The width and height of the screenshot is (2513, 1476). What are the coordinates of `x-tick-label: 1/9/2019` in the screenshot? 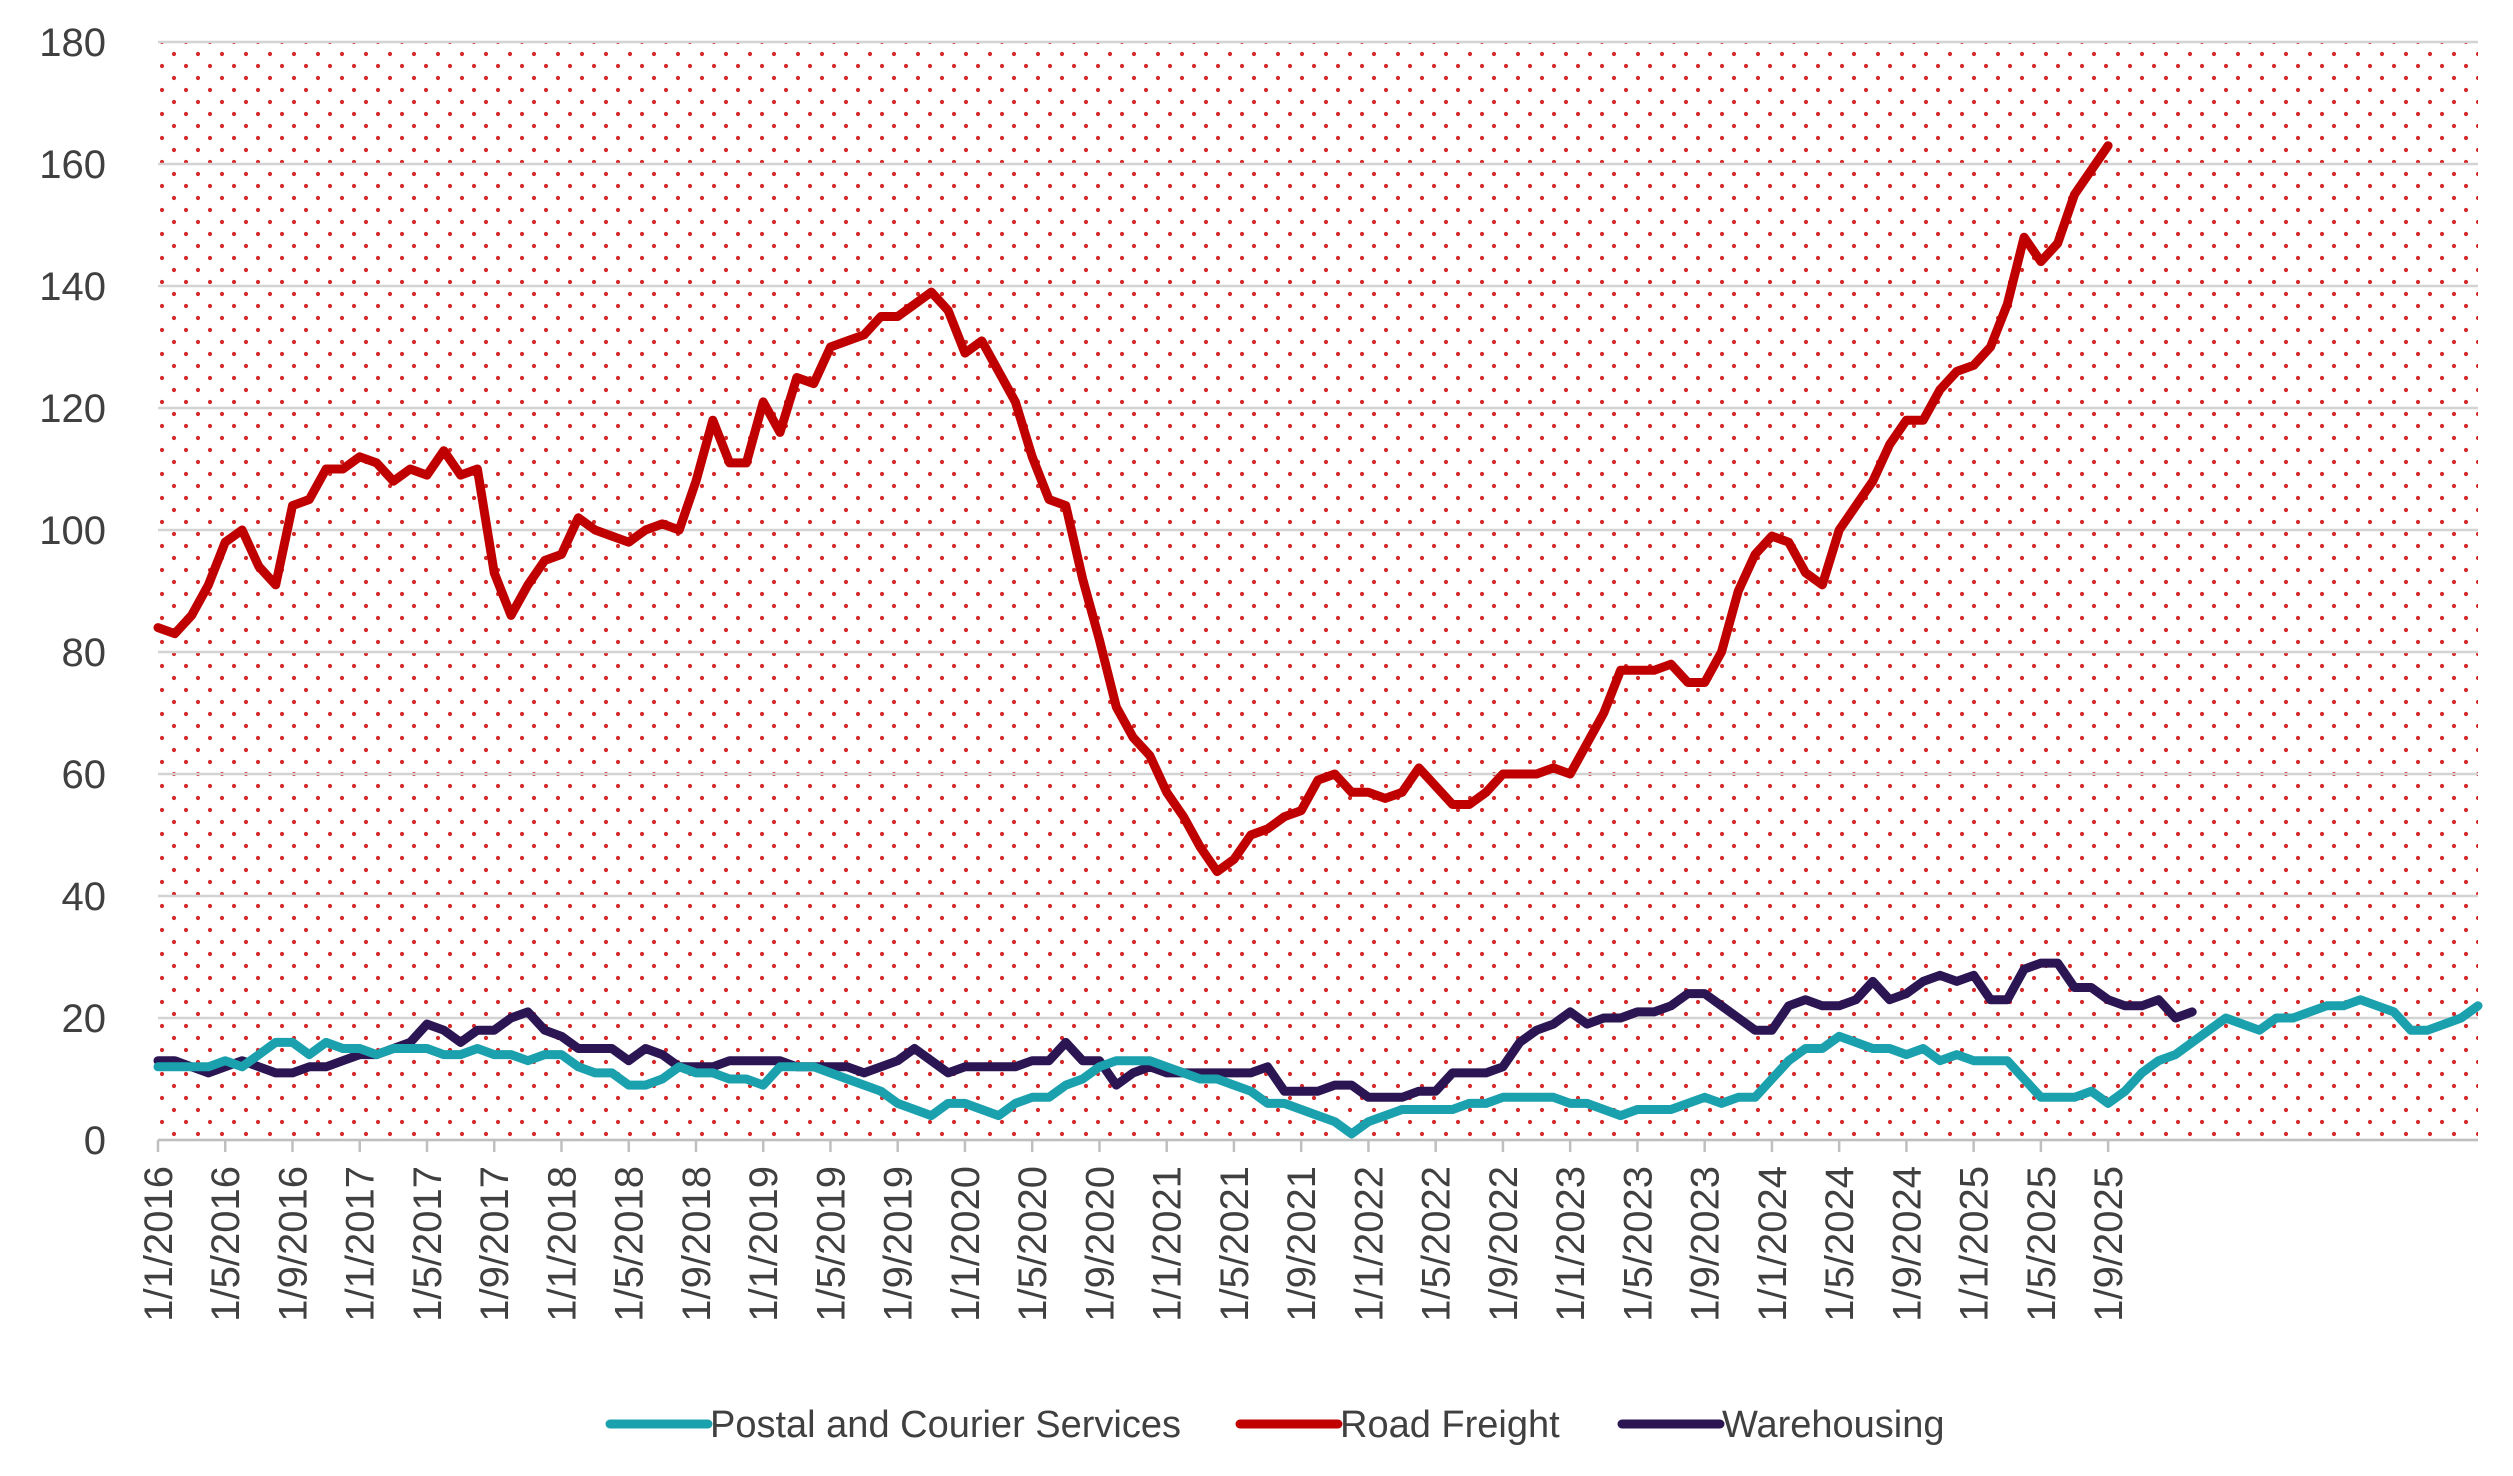 It's located at (899, 1244).